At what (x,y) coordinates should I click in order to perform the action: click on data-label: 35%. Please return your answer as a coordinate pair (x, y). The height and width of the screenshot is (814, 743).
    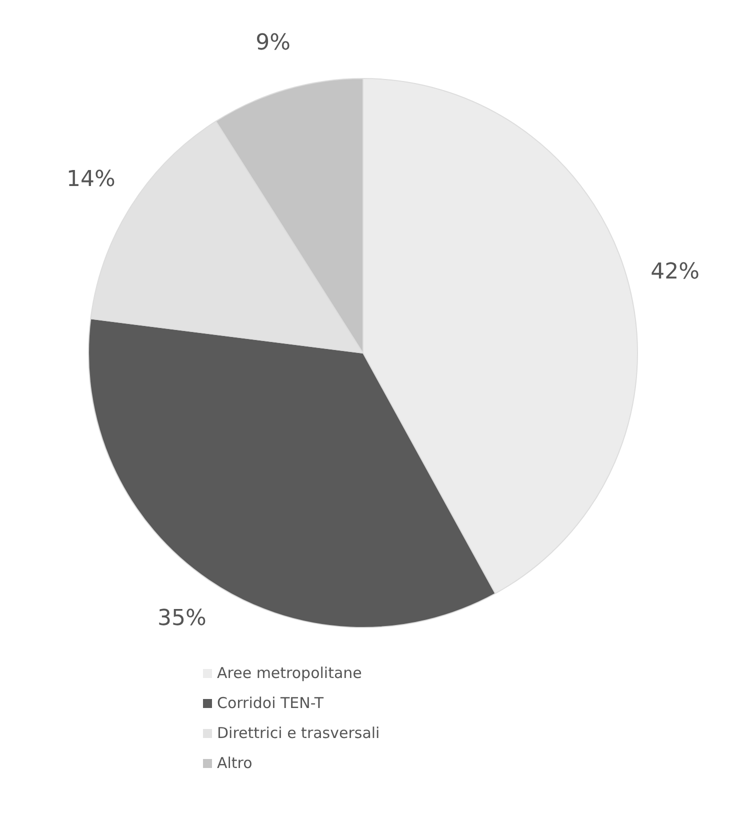
    Looking at the image, I should click on (181, 619).